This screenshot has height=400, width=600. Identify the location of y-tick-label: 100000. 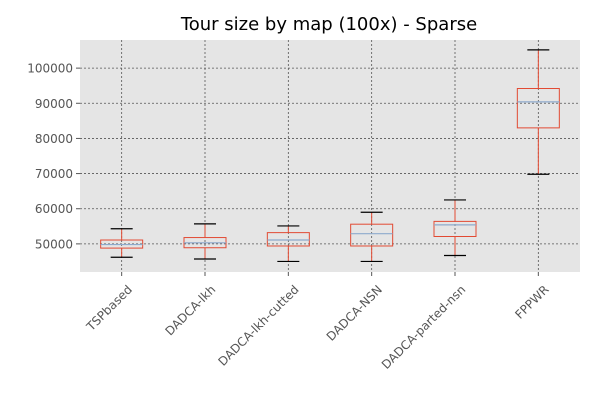
(50, 69).